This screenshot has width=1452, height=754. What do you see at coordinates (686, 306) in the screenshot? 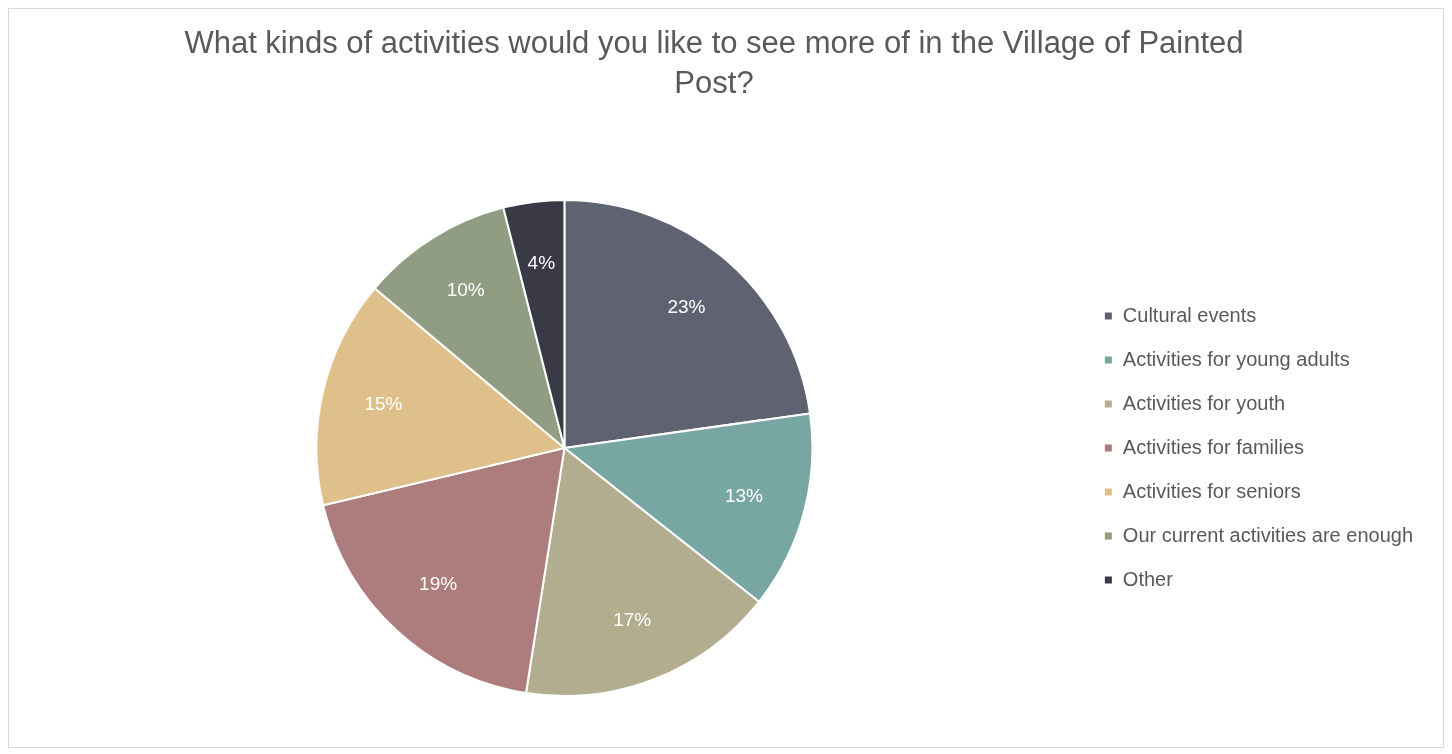
I see `data-label: 23%` at bounding box center [686, 306].